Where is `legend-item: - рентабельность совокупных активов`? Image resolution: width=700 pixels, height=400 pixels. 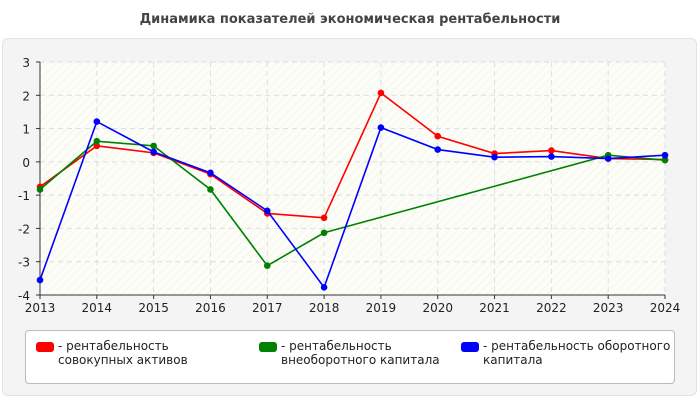 legend-item: - рентабельность совокупных активов is located at coordinates (141, 353).